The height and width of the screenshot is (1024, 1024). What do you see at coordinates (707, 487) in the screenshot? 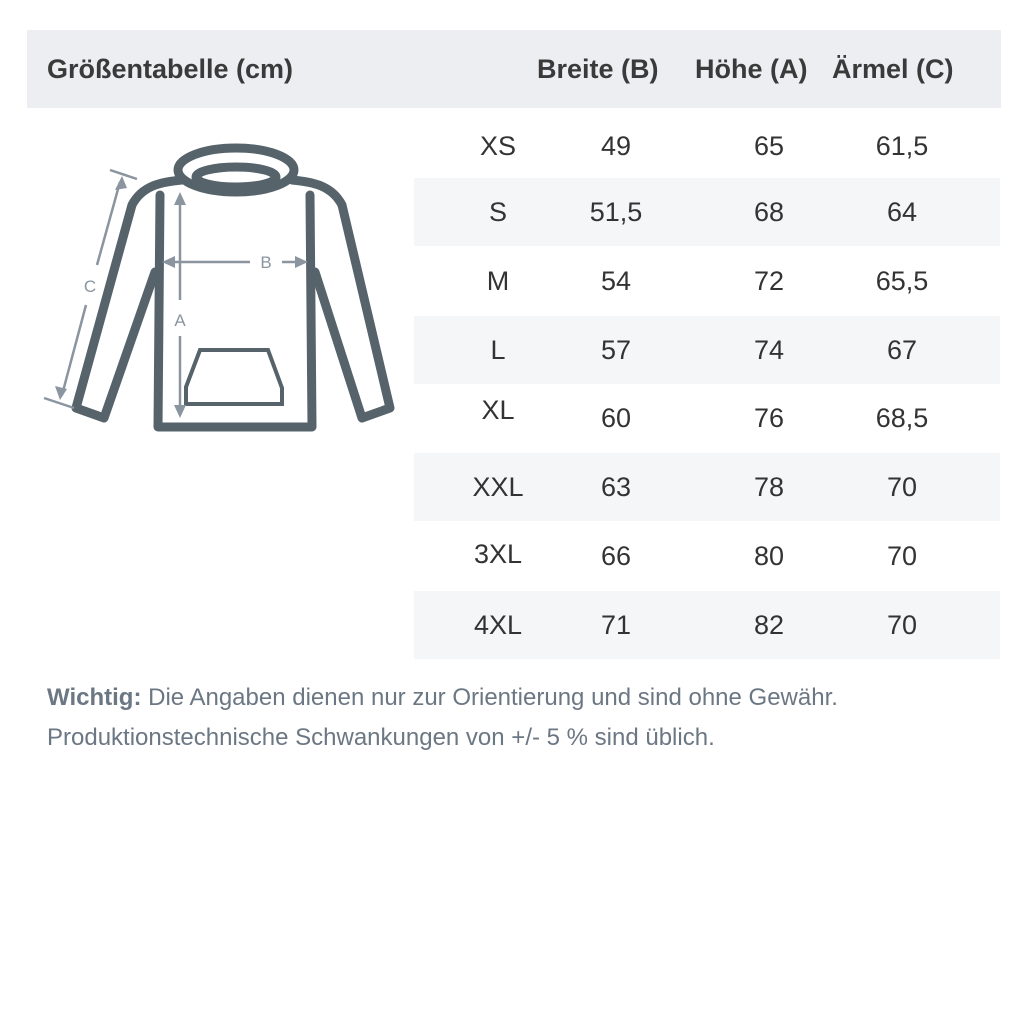
I see `table-row: XXL 63 78 70` at bounding box center [707, 487].